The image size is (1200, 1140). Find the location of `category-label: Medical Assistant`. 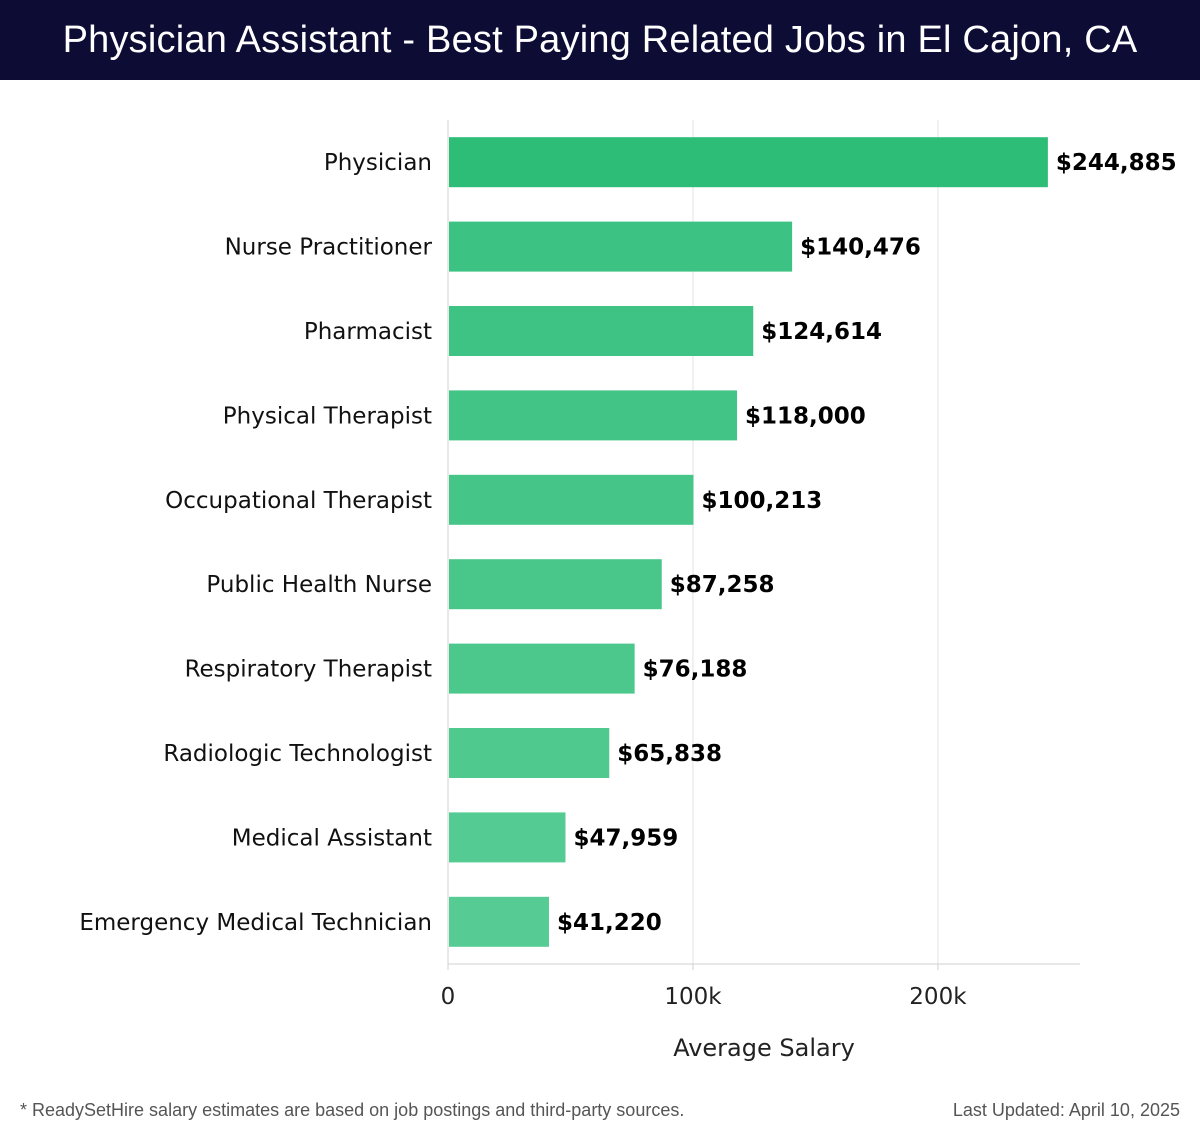

category-label: Medical Assistant is located at coordinates (332, 838).